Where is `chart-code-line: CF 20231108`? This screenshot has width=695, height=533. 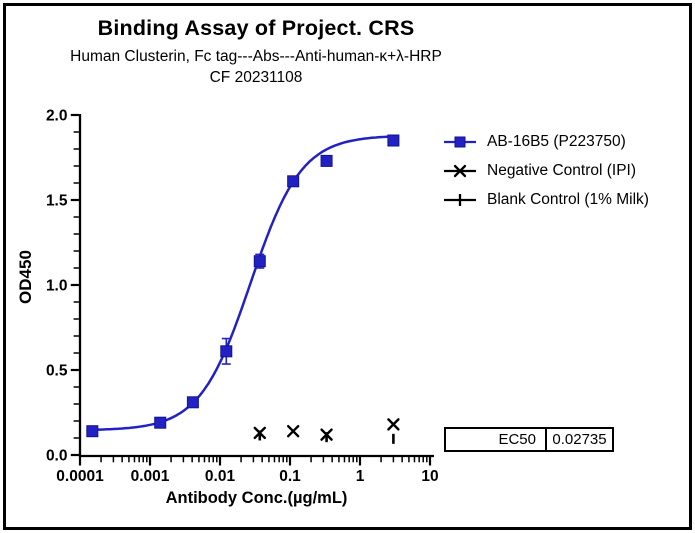 chart-code-line: CF 20231108 is located at coordinates (256, 78).